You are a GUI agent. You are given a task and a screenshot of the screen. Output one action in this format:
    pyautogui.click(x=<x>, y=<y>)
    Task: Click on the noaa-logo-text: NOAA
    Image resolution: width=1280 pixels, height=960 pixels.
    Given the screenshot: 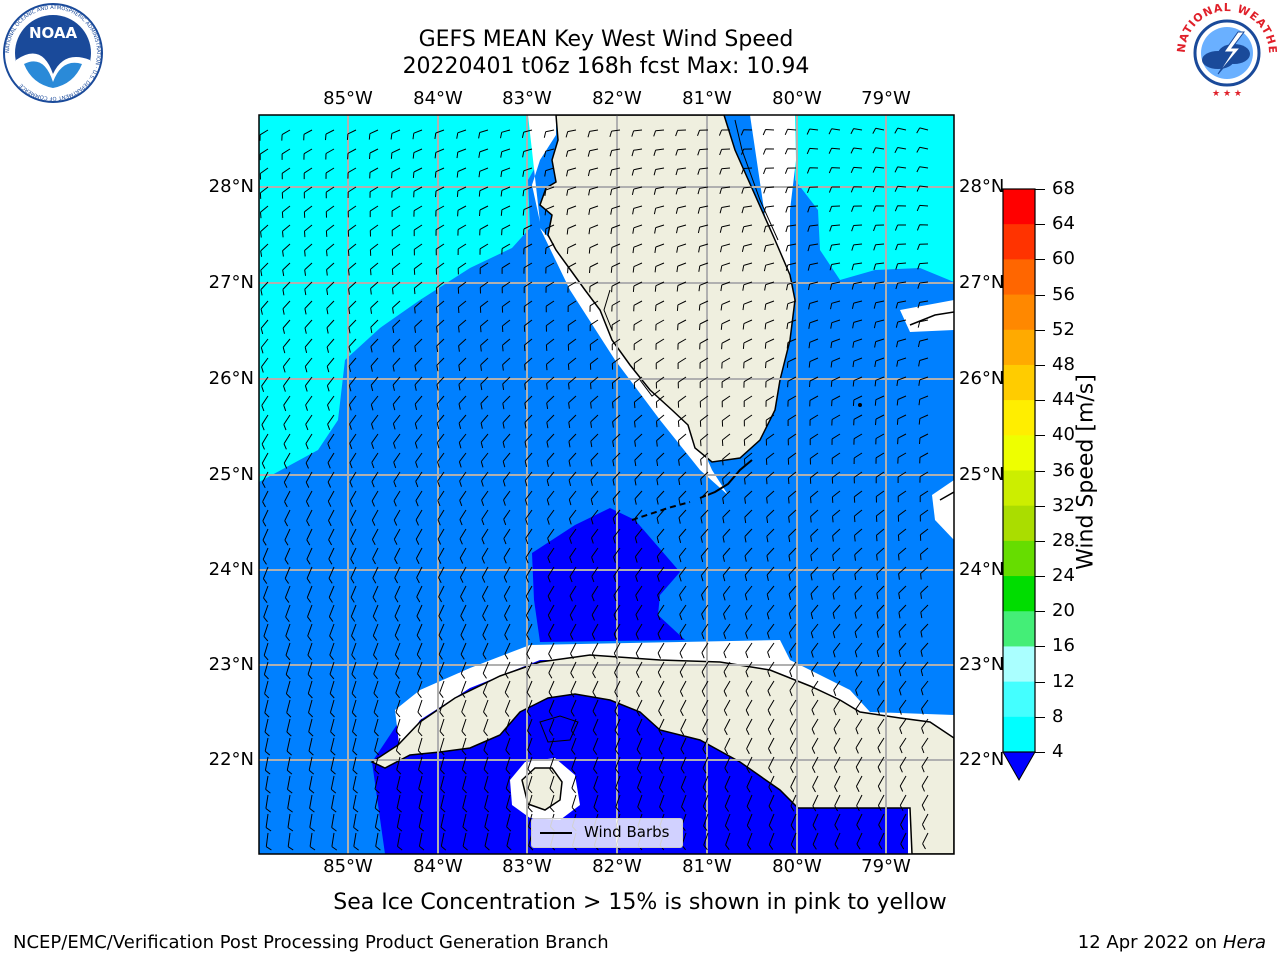 What is the action you would take?
    pyautogui.click(x=53, y=33)
    